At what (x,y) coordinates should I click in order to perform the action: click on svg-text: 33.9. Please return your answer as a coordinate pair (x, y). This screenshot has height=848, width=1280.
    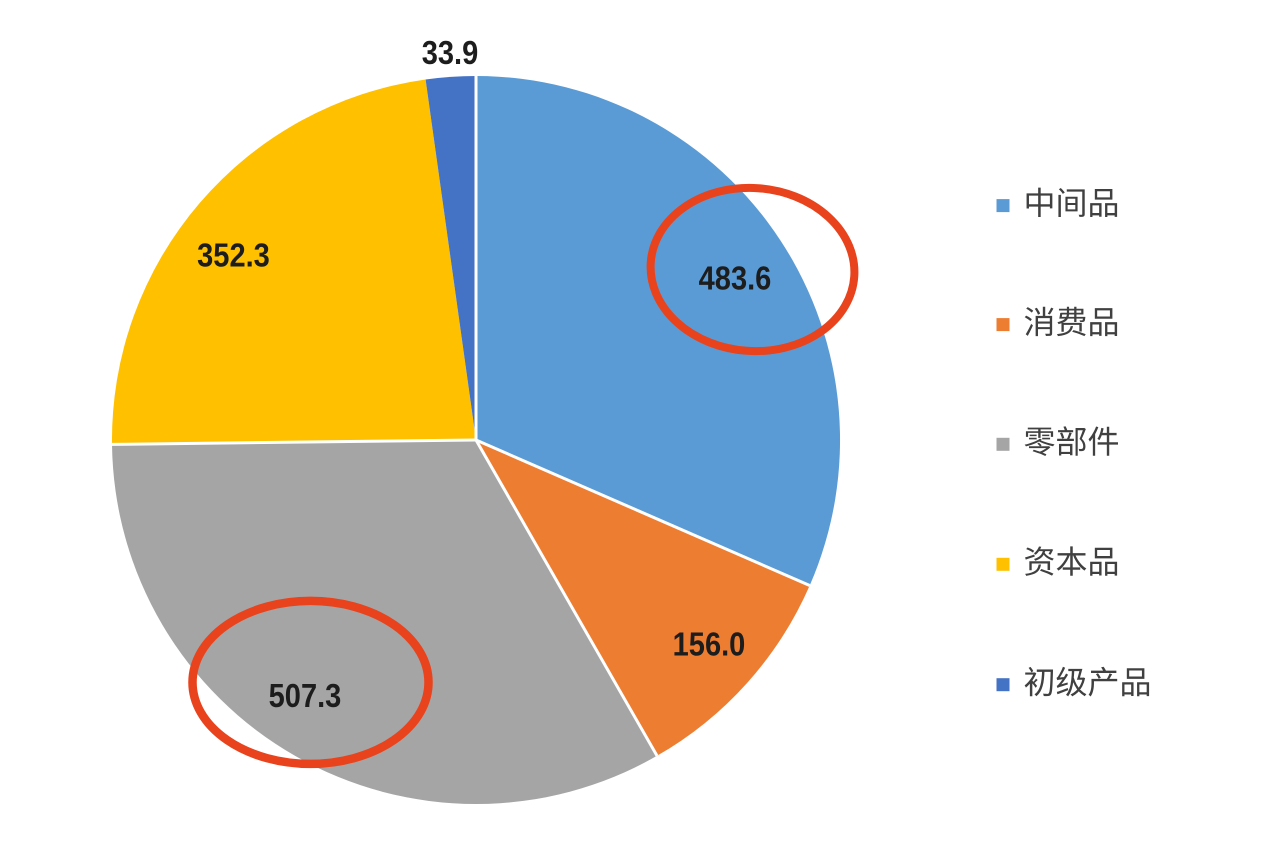
    Looking at the image, I should click on (450, 52).